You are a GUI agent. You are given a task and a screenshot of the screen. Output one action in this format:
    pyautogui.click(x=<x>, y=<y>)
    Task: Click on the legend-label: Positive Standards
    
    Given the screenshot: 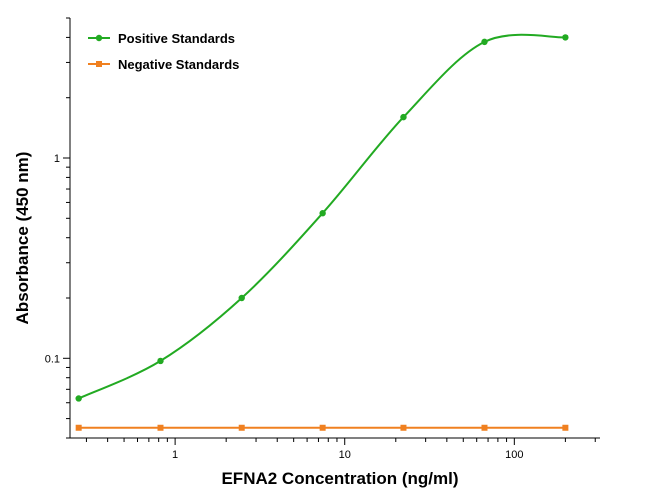 What is the action you would take?
    pyautogui.click(x=176, y=38)
    